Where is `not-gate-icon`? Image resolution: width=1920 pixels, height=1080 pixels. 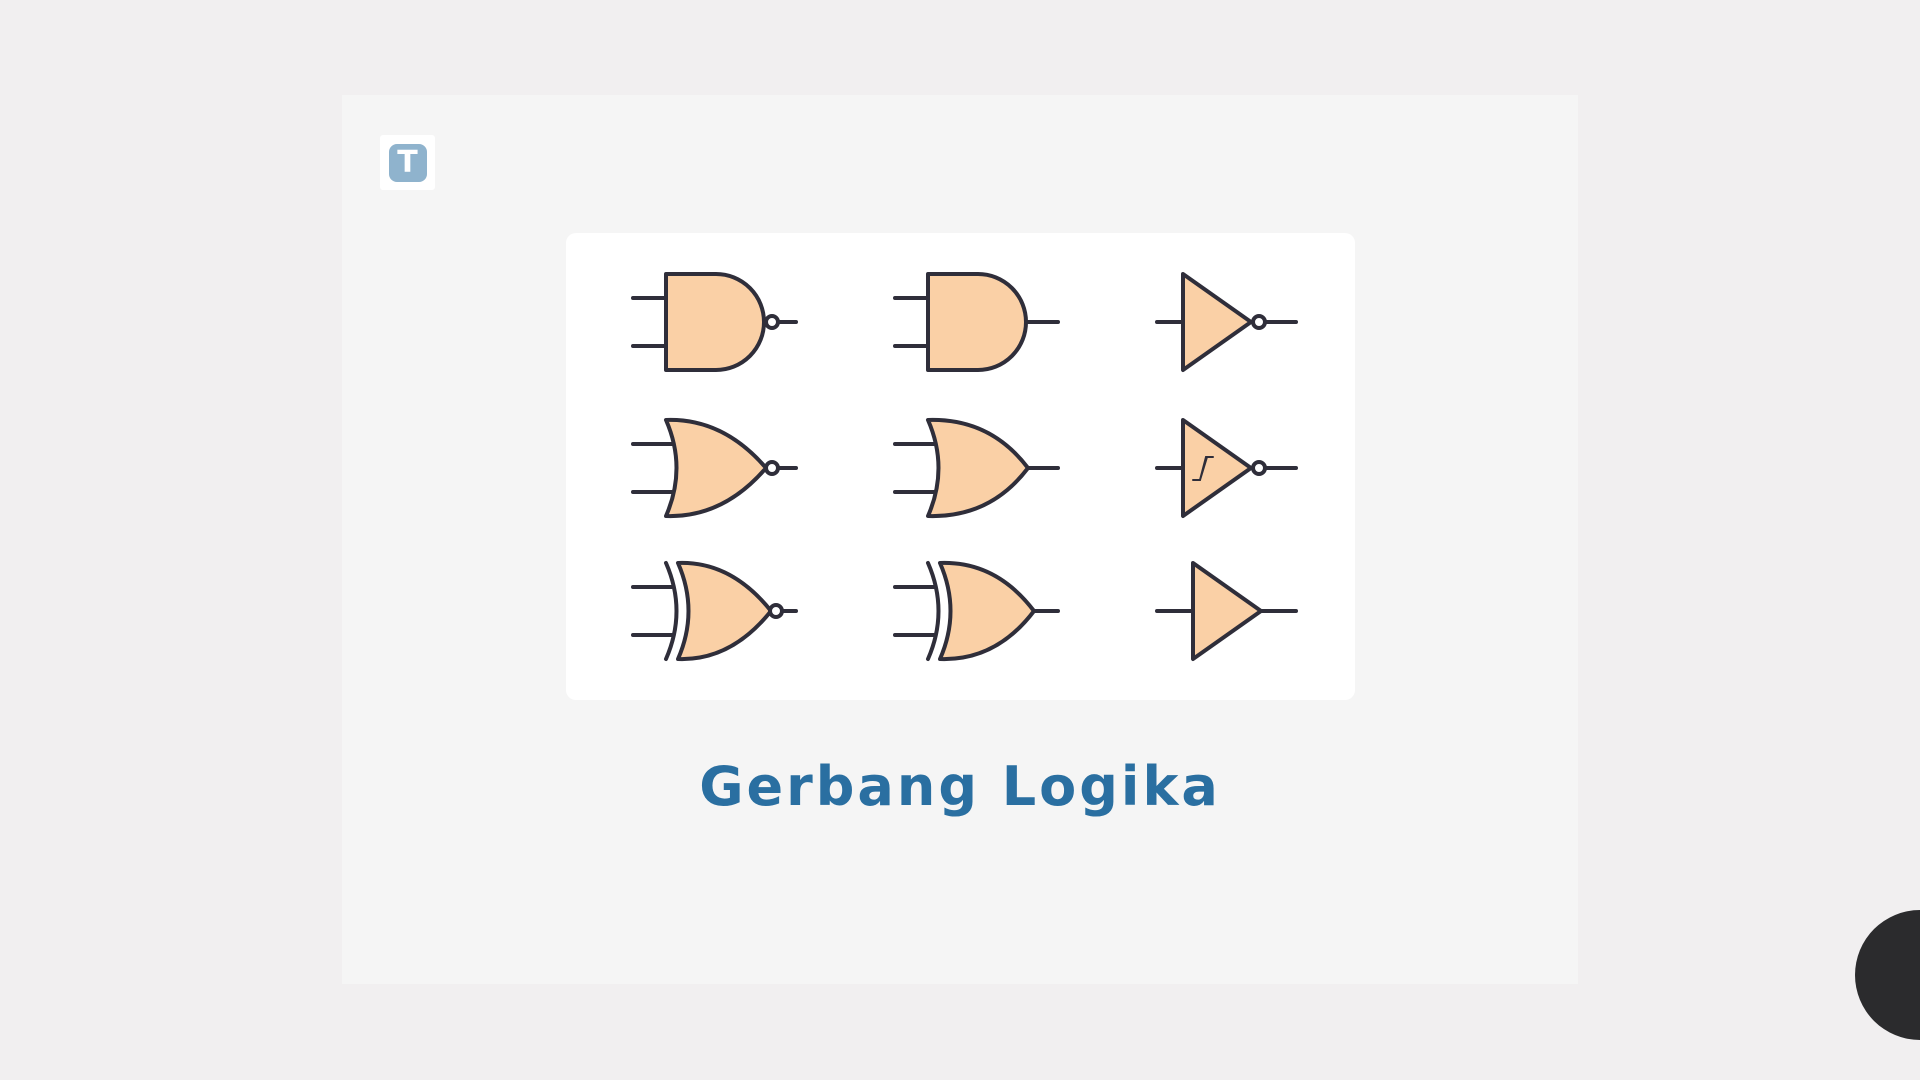
not-gate-icon is located at coordinates (1226, 322).